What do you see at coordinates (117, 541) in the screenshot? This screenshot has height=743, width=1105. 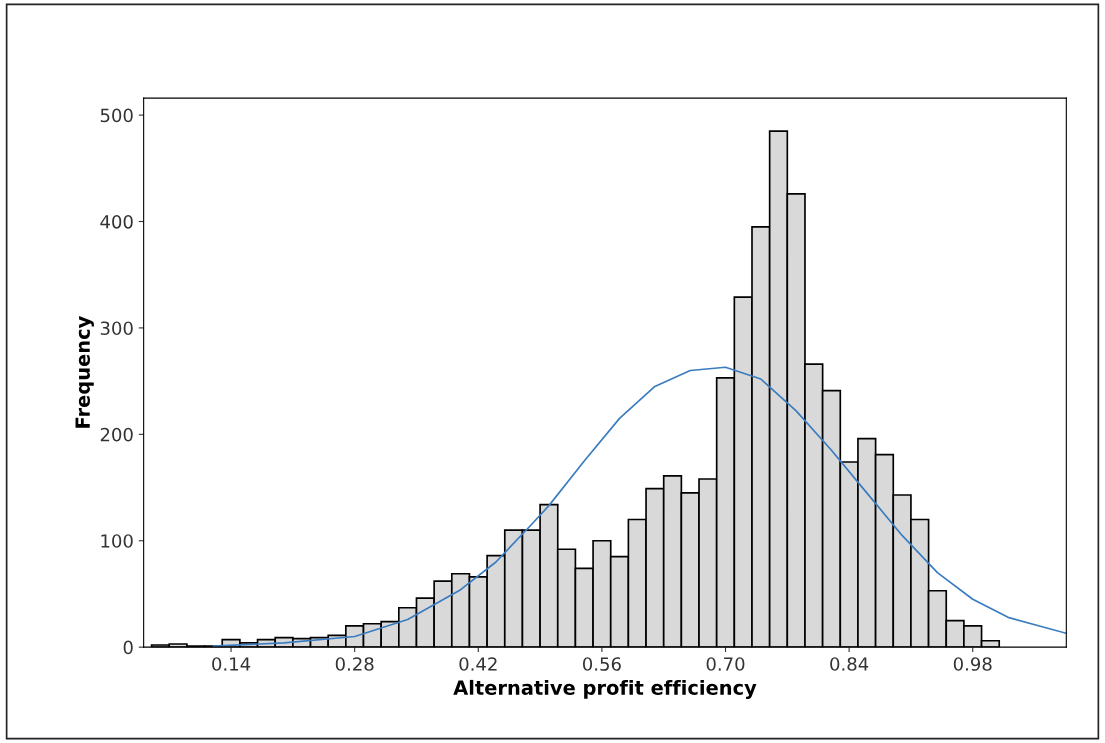 I see `y-tick-label: 100` at bounding box center [117, 541].